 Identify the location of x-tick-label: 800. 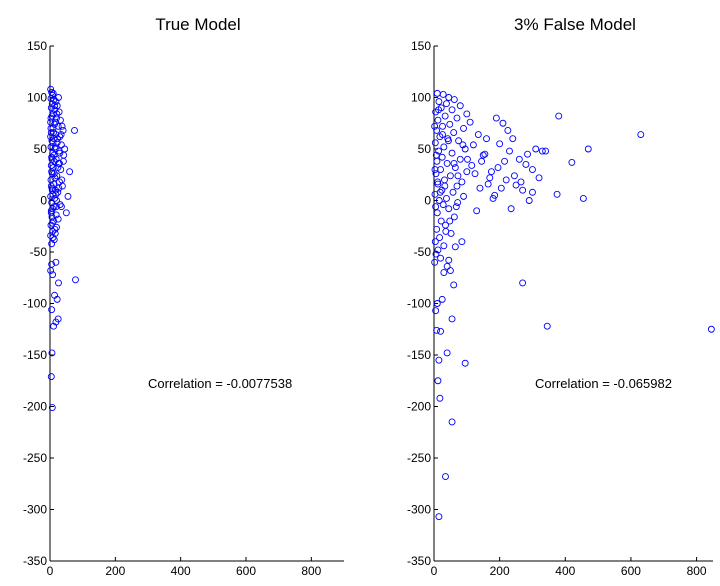
(311, 571).